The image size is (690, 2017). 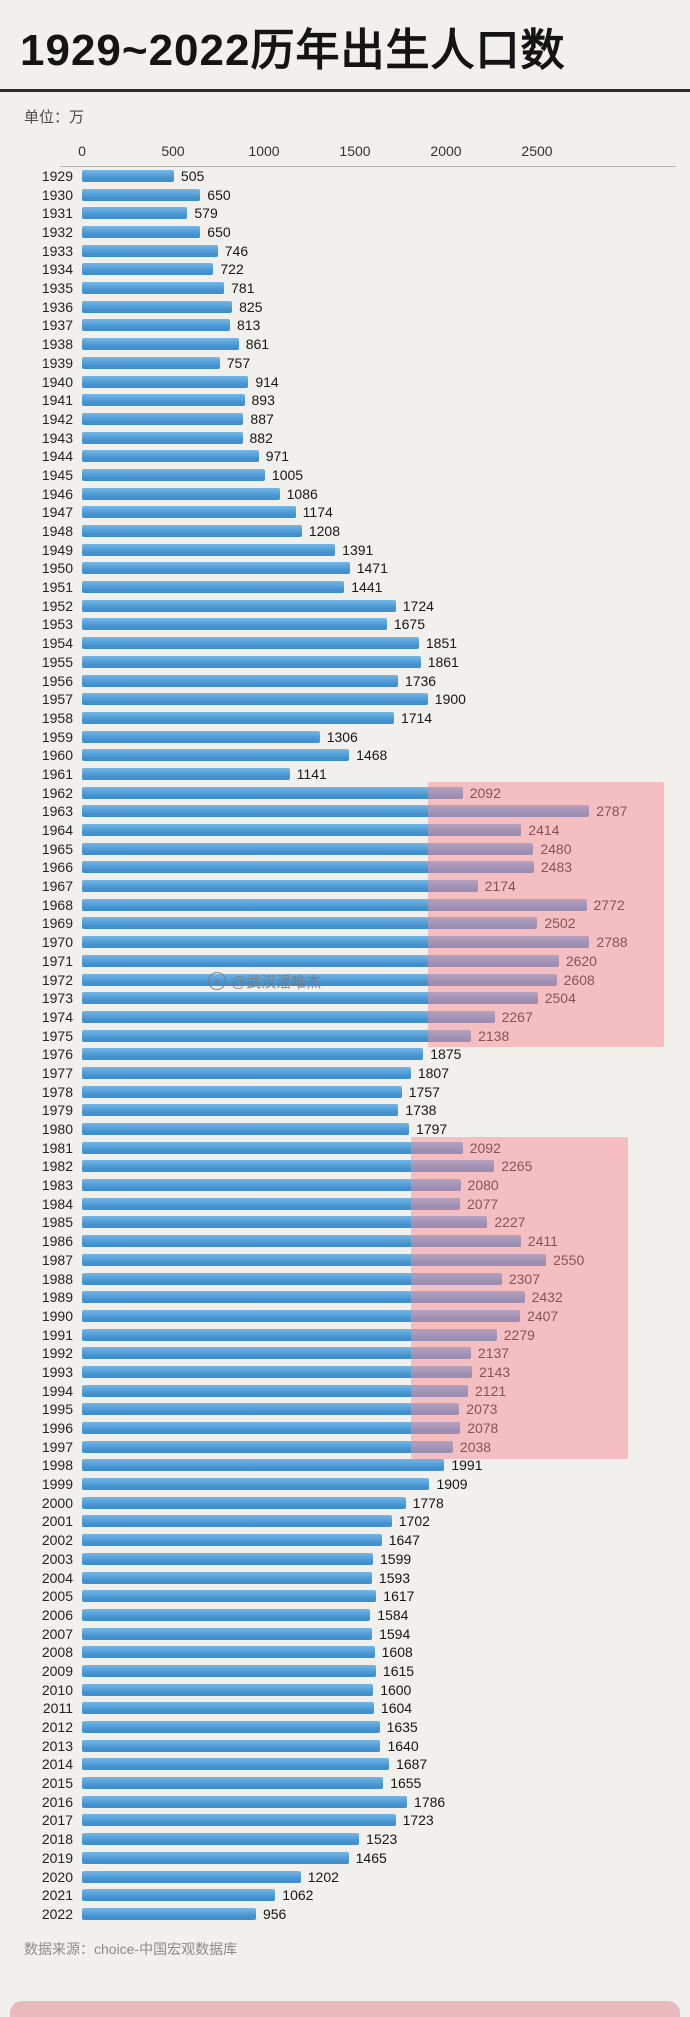 I want to click on bar-track: 1604, so click(x=386, y=1708).